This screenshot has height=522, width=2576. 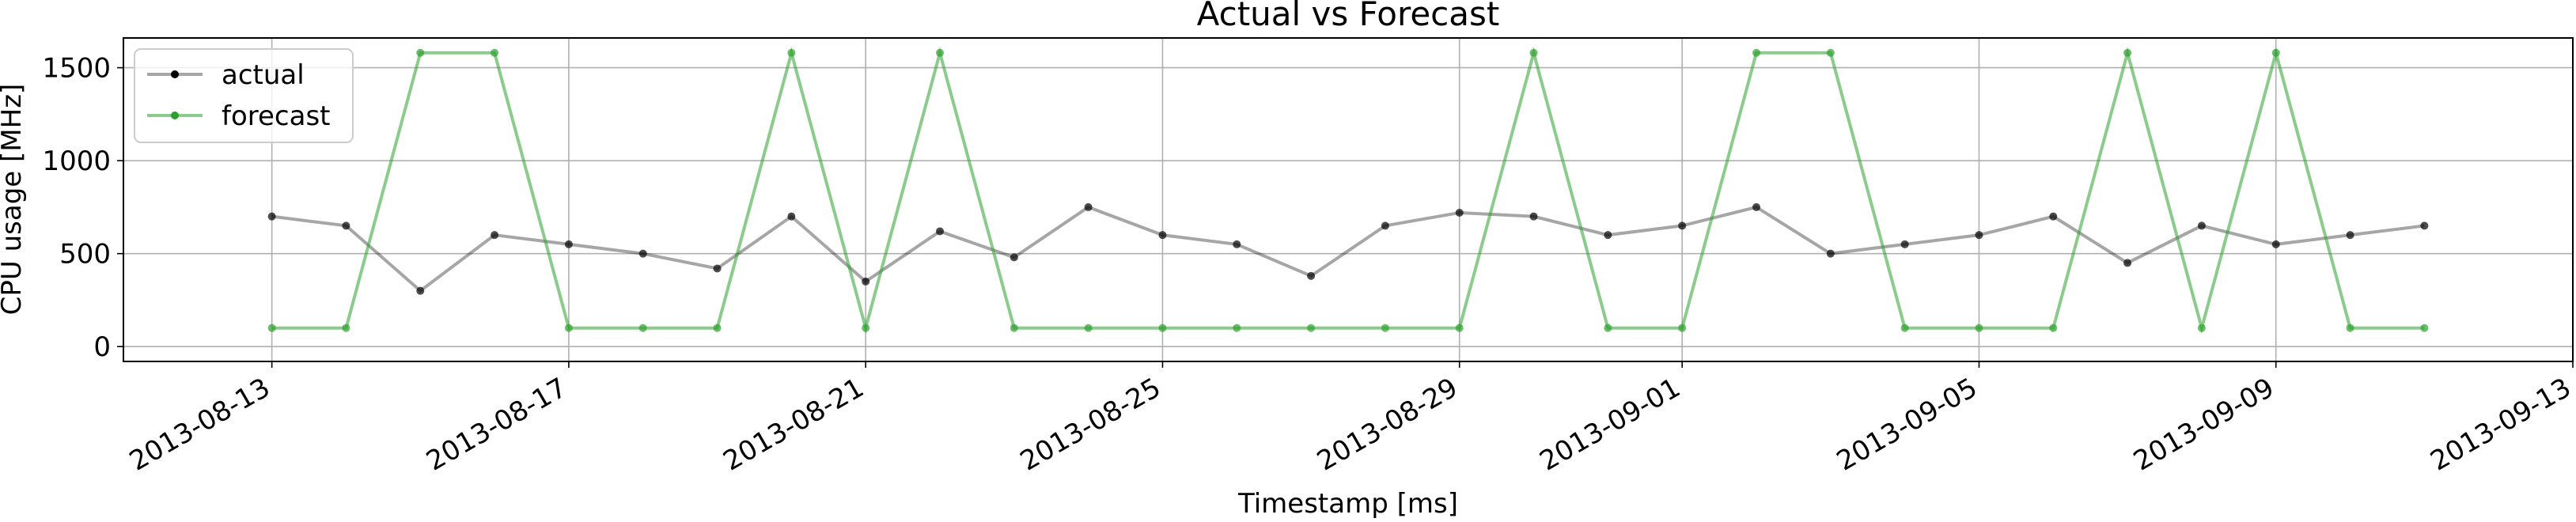 I want to click on x-tick-label: 2013-08-13, so click(x=199, y=425).